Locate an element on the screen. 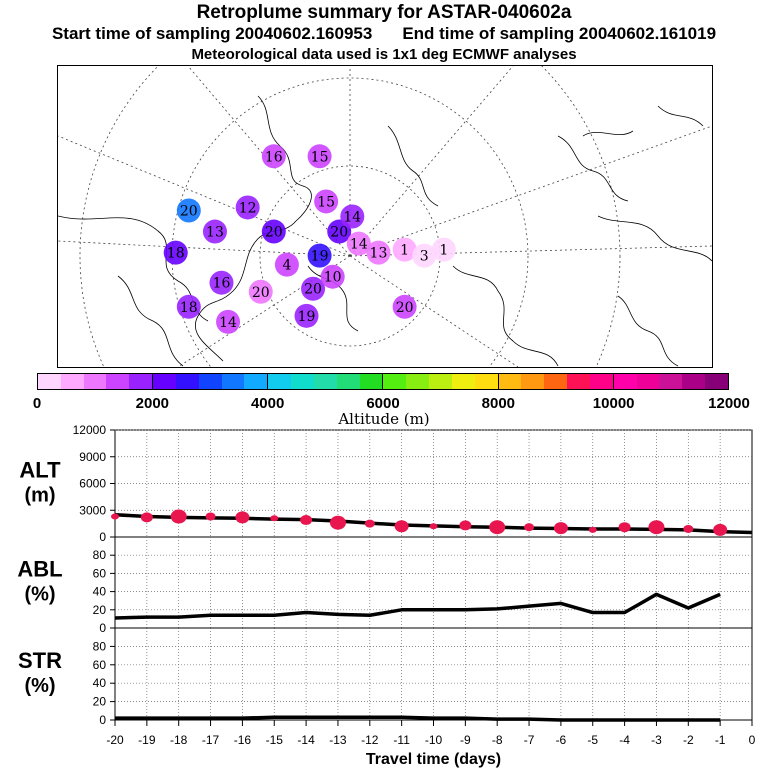  x-tick-label: -7 is located at coordinates (529, 740).